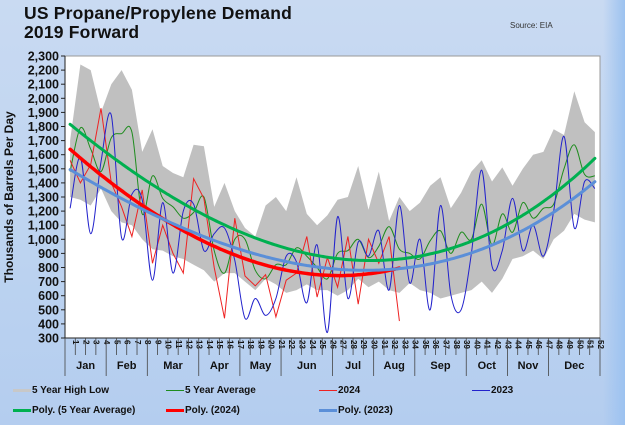  Describe the element at coordinates (349, 390) in the screenshot. I see `legend-label: 2024` at that location.